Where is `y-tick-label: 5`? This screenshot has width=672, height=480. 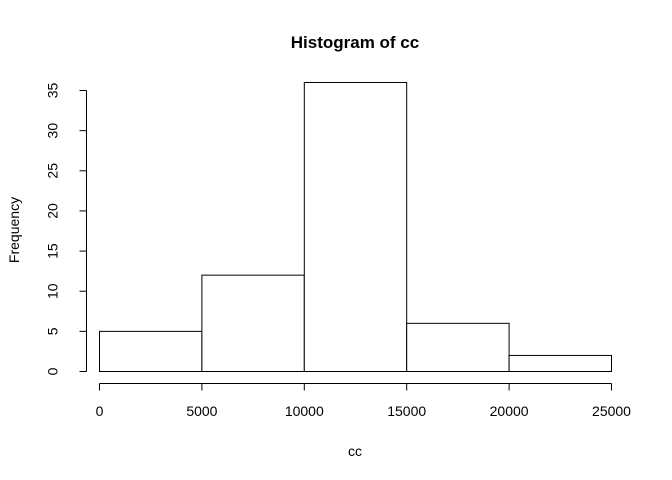
y-tick-label: 5 is located at coordinates (53, 331).